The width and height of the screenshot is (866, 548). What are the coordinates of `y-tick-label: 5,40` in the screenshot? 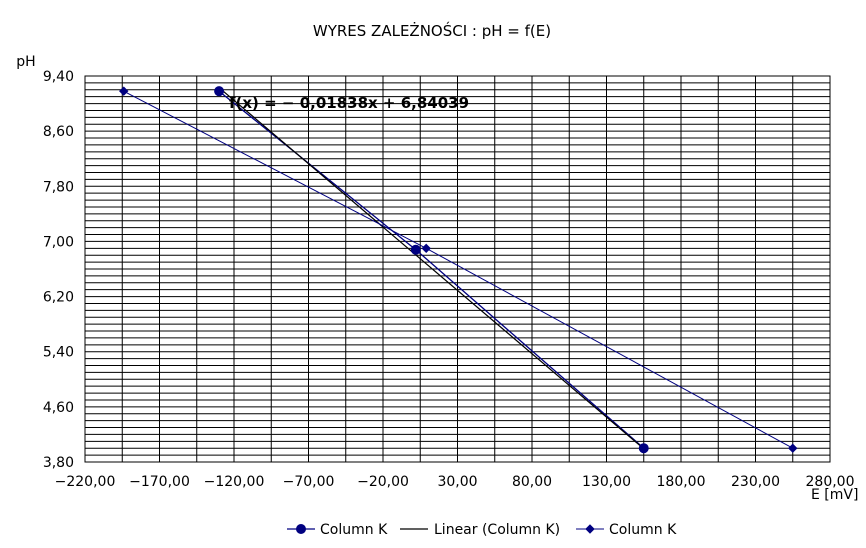 It's located at (58, 353).